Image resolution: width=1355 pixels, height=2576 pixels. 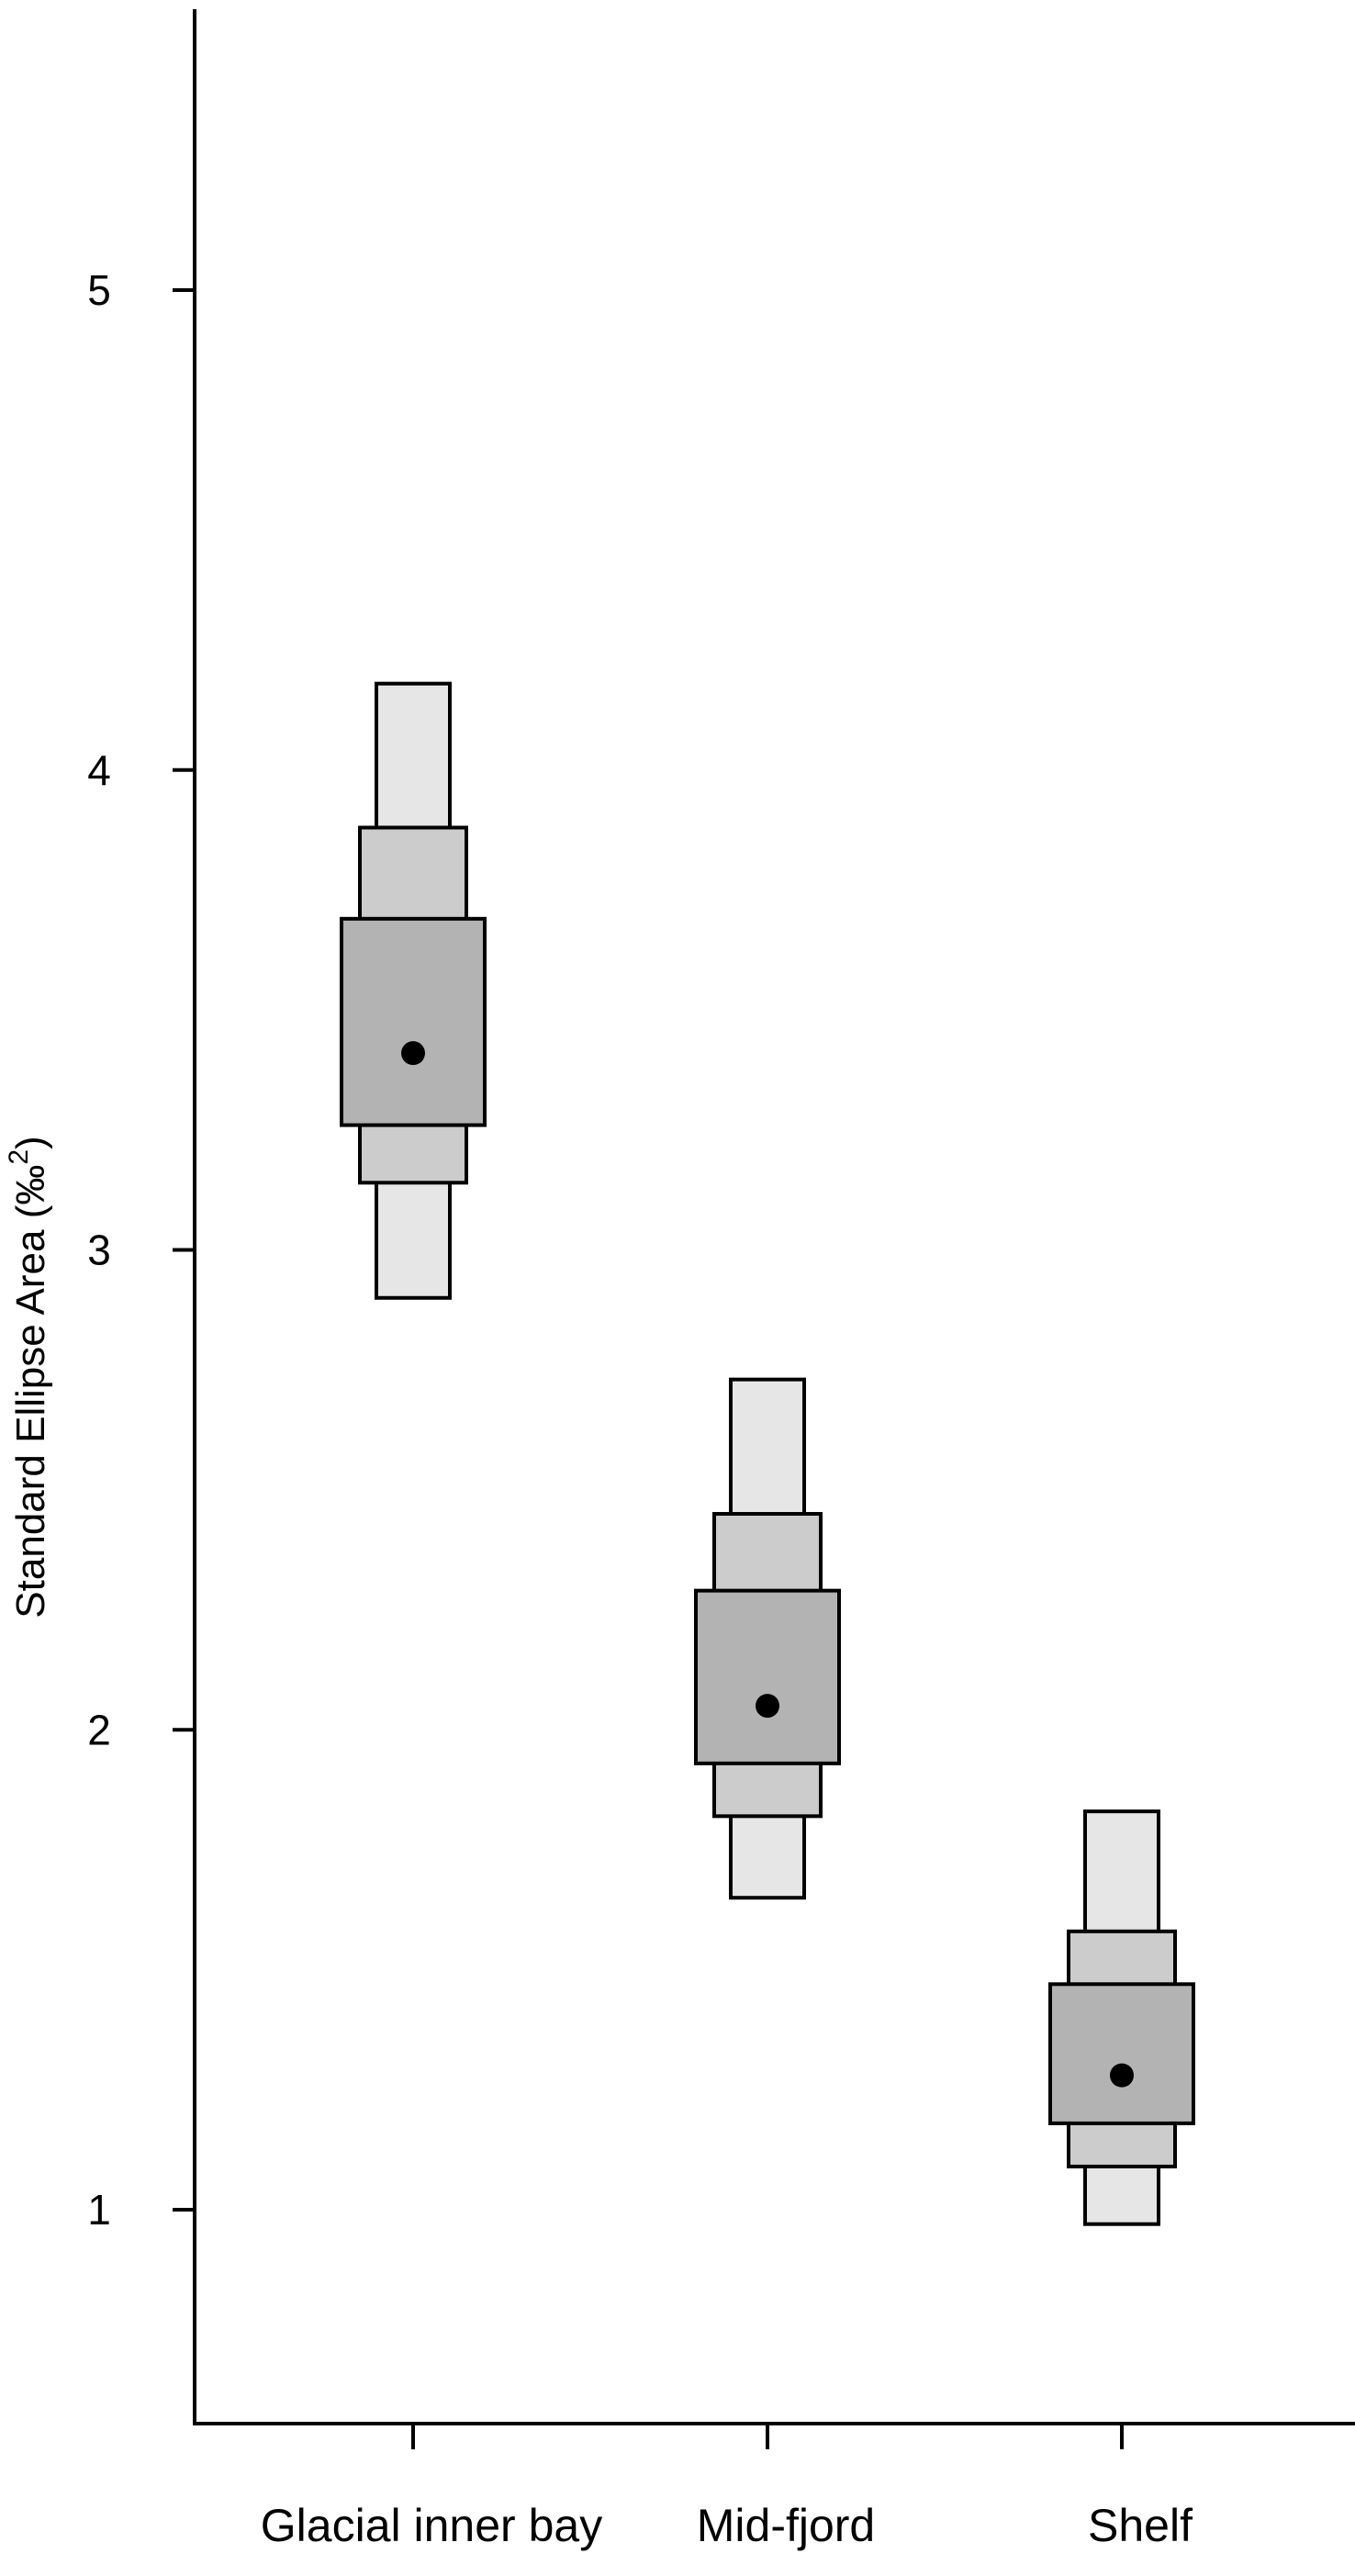 I want to click on y-axis-title-superscript: 2, so click(x=19, y=1157).